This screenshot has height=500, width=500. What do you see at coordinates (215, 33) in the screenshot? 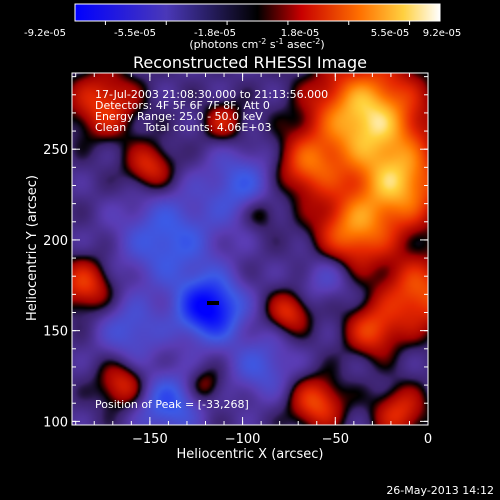
I see `colorbar-tick-label: -1.8e-05` at bounding box center [215, 33].